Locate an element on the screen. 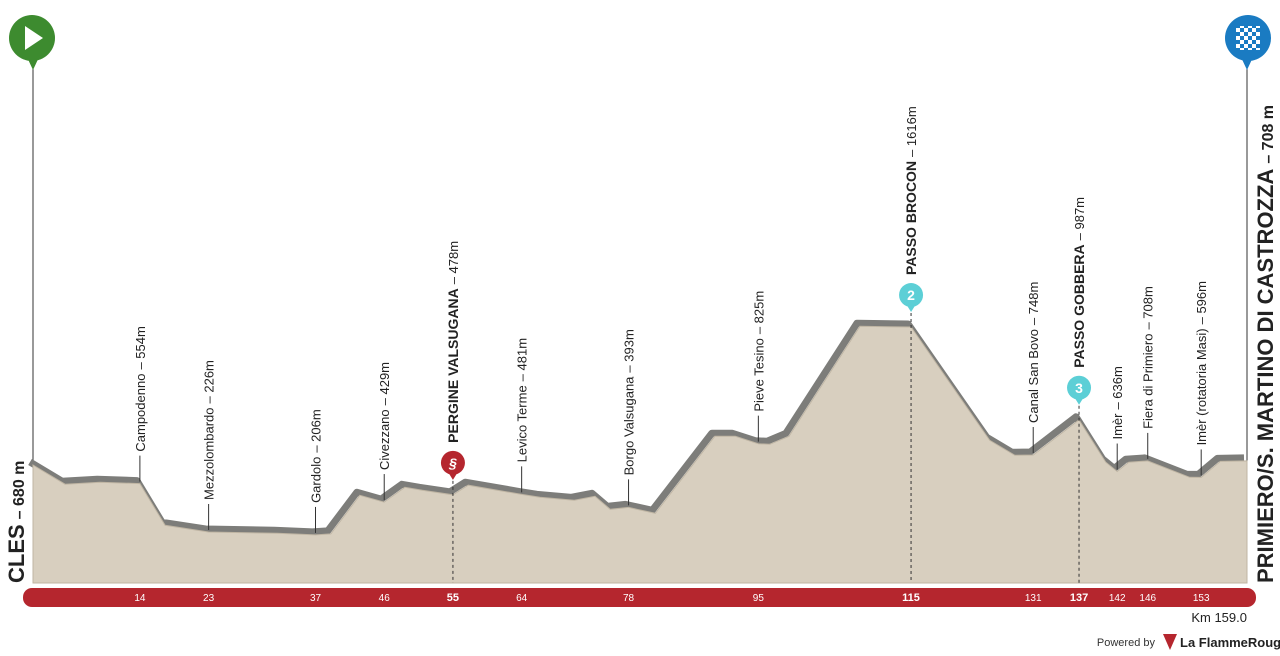 This screenshot has width=1280, height=656. waypoint-elevation: – 481m is located at coordinates (522, 359).